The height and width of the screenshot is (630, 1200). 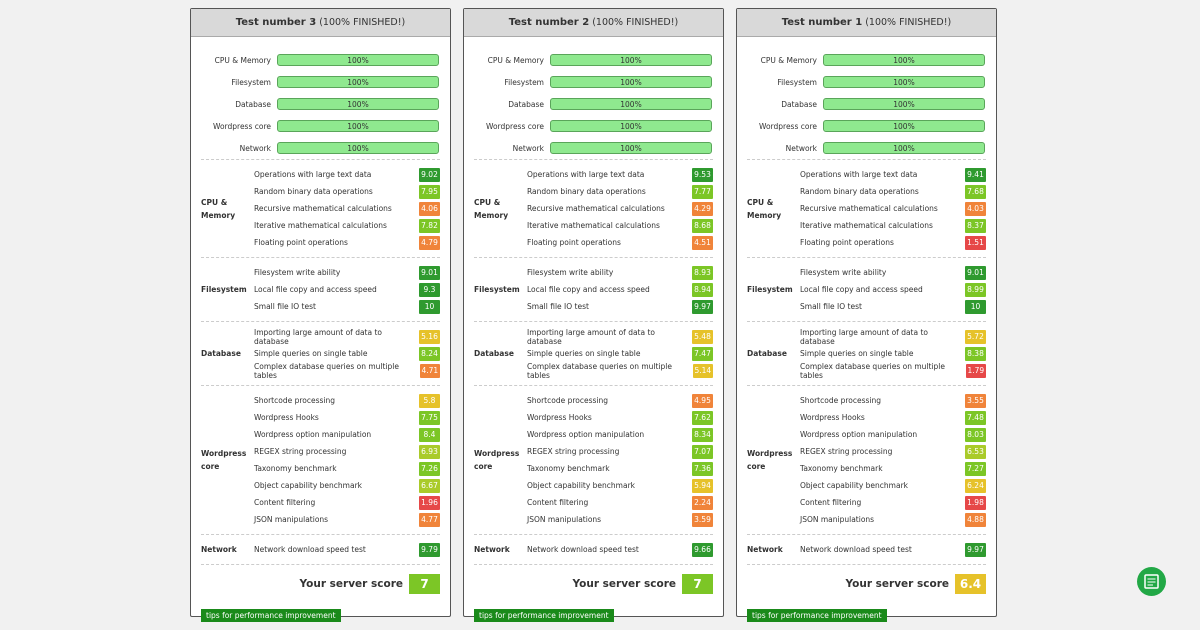 I want to click on result-row: Wordpress option manipulation 8.34, so click(x=620, y=434).